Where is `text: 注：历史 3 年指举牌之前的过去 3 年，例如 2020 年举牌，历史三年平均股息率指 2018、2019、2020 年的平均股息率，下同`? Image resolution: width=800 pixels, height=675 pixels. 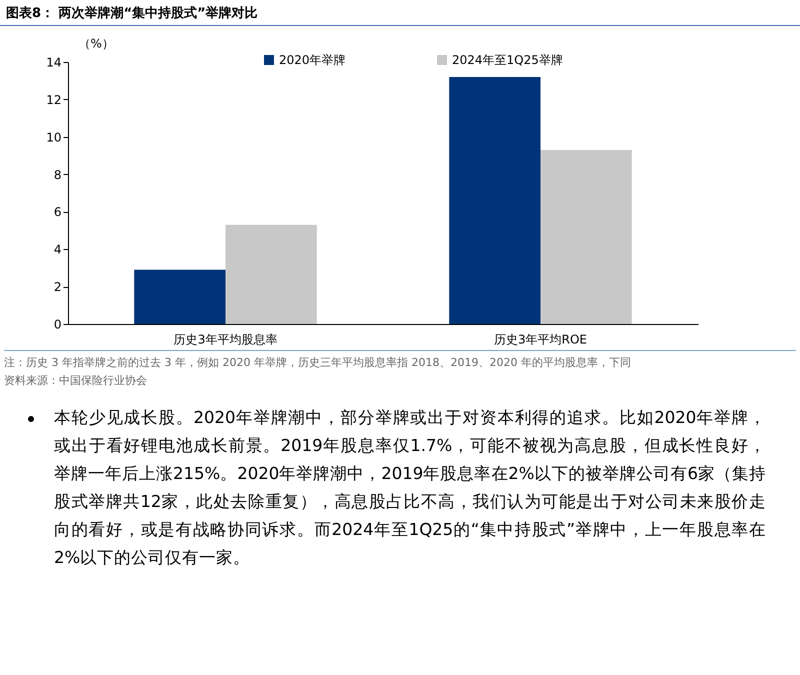
text: 注：历史 3 年指举牌之前的过去 3 年，例如 2020 年举牌，历史三年平均股息率指 2018、2019、2020 年的平均股息率，下同 is located at coordinates (318, 363).